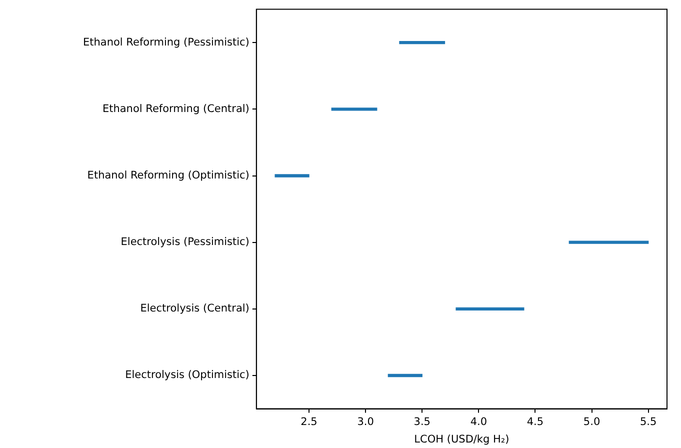  Describe the element at coordinates (185, 242) in the screenshot. I see `y-tick-label: Electrolysis (Pessimistic)` at that location.